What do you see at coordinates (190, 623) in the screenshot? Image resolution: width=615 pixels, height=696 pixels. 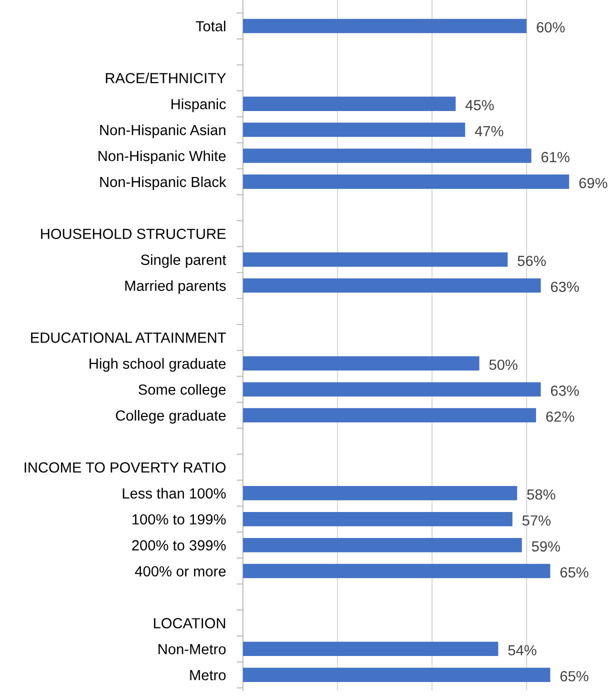 I see `y-tick-label: LOCATION` at bounding box center [190, 623].